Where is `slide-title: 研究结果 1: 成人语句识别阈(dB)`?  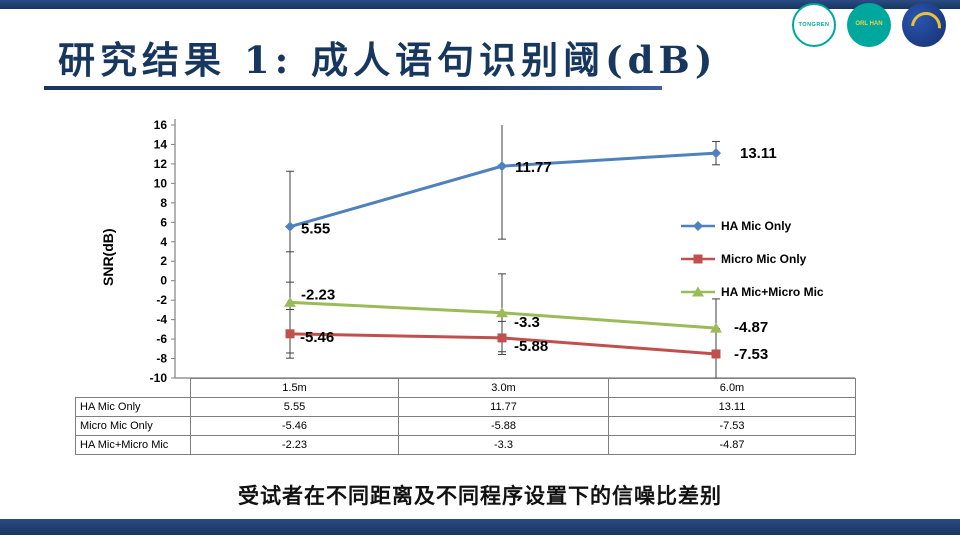 slide-title: 研究结果 1: 成人语句识别阈(dB) is located at coordinates (388, 60).